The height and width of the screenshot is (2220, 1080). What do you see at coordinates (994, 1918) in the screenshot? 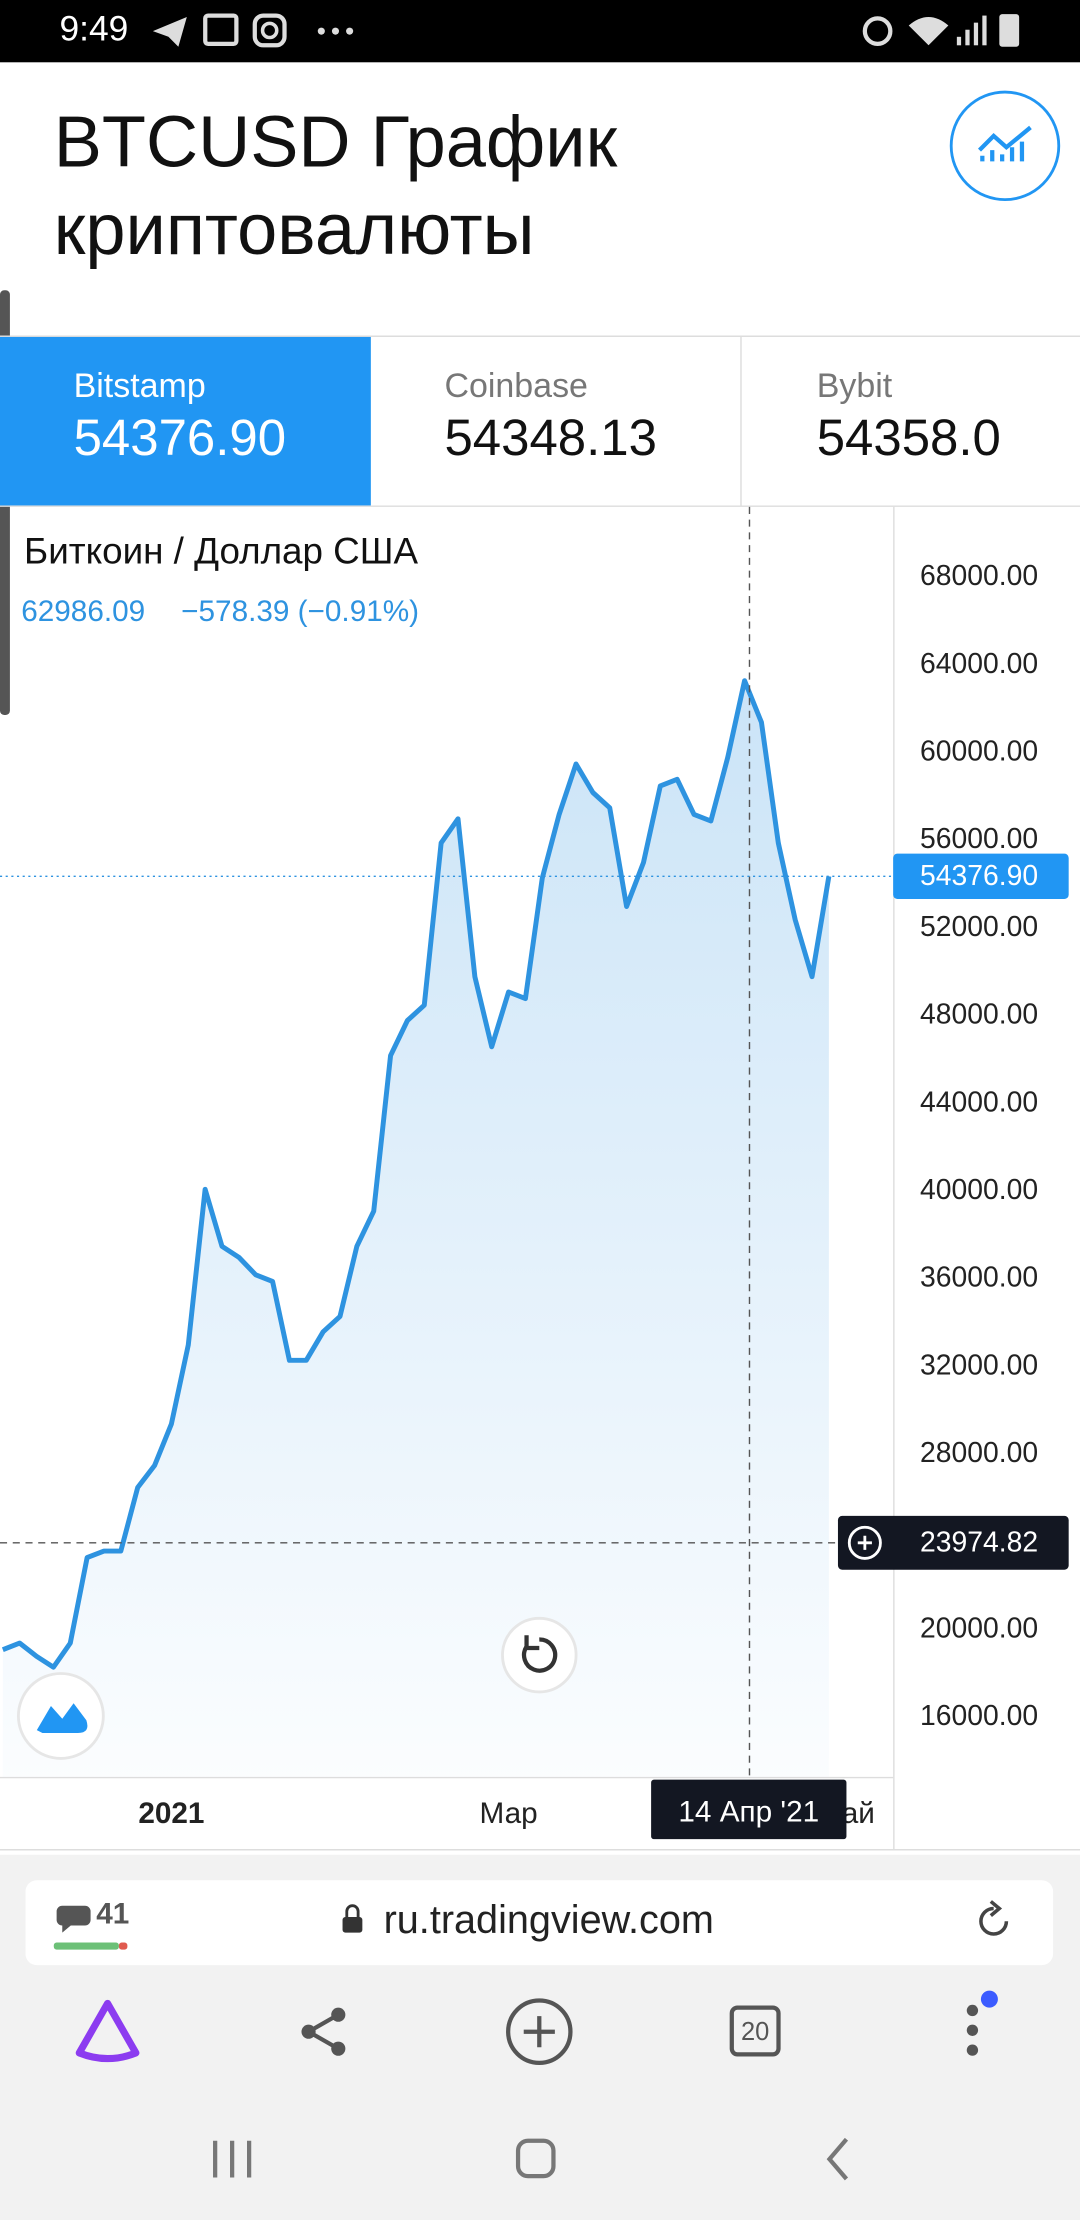
I see `reload-button` at bounding box center [994, 1918].